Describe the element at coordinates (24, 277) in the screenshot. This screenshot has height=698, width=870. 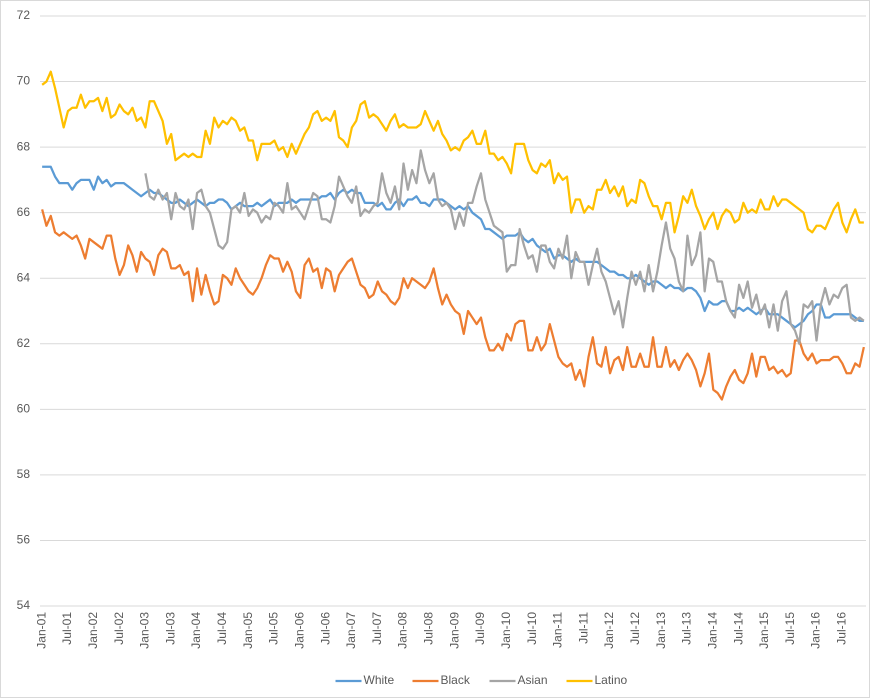
I see `y-tick-label: 64` at that location.